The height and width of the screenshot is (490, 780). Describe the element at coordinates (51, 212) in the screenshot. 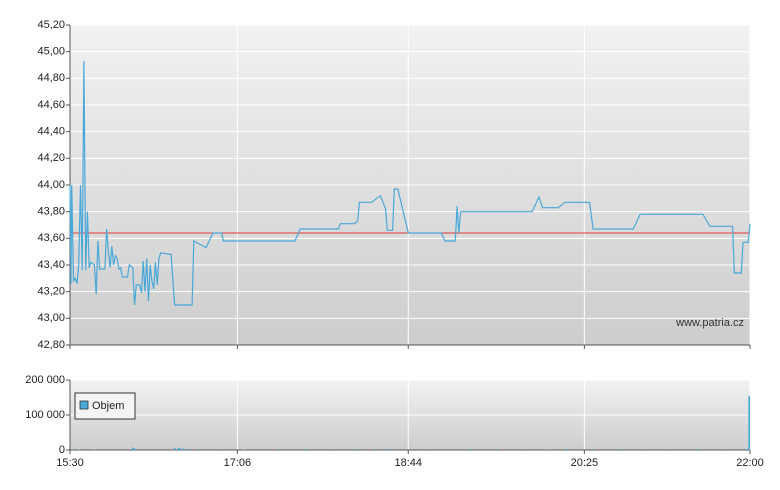

I see `y-tick-label: 43,80` at that location.